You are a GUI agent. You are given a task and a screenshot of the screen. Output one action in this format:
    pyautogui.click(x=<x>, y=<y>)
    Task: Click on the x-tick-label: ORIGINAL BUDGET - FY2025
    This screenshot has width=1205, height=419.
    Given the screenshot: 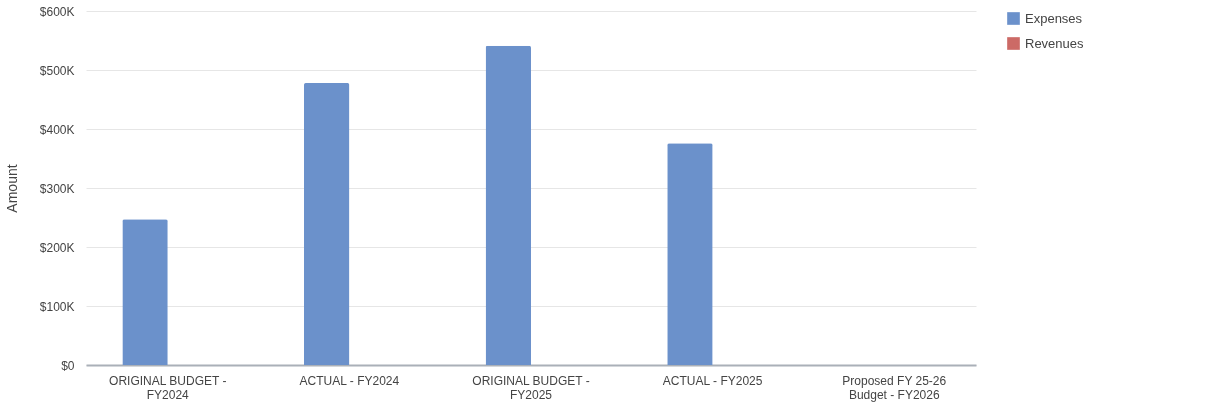 What is the action you would take?
    pyautogui.click(x=531, y=387)
    